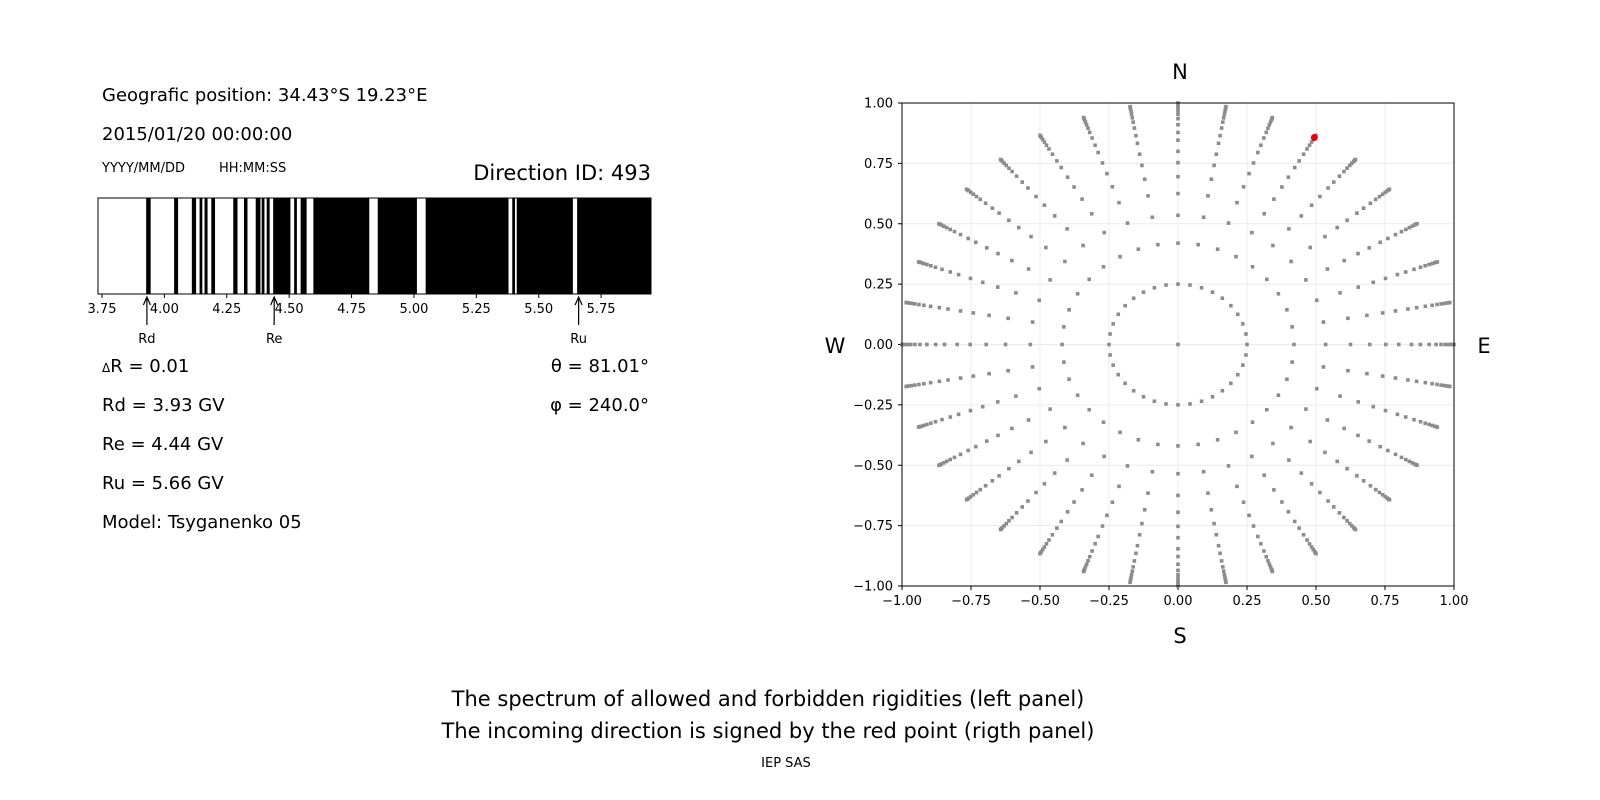 Image resolution: width=1600 pixels, height=800 pixels. I want to click on spectrum-tick-label: 5.75, so click(601, 309).